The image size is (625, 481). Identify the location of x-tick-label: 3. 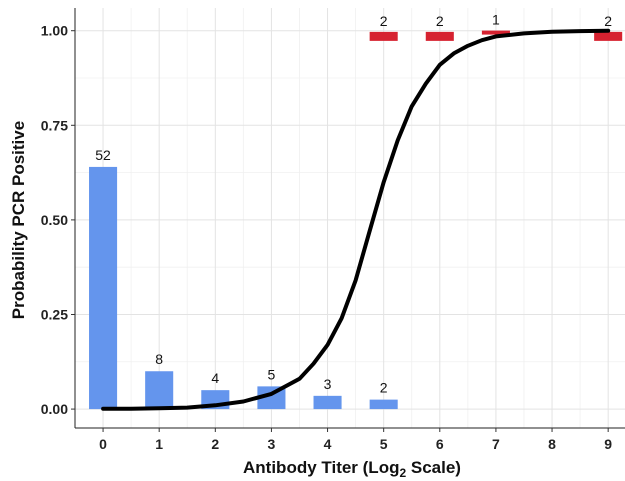
(272, 444).